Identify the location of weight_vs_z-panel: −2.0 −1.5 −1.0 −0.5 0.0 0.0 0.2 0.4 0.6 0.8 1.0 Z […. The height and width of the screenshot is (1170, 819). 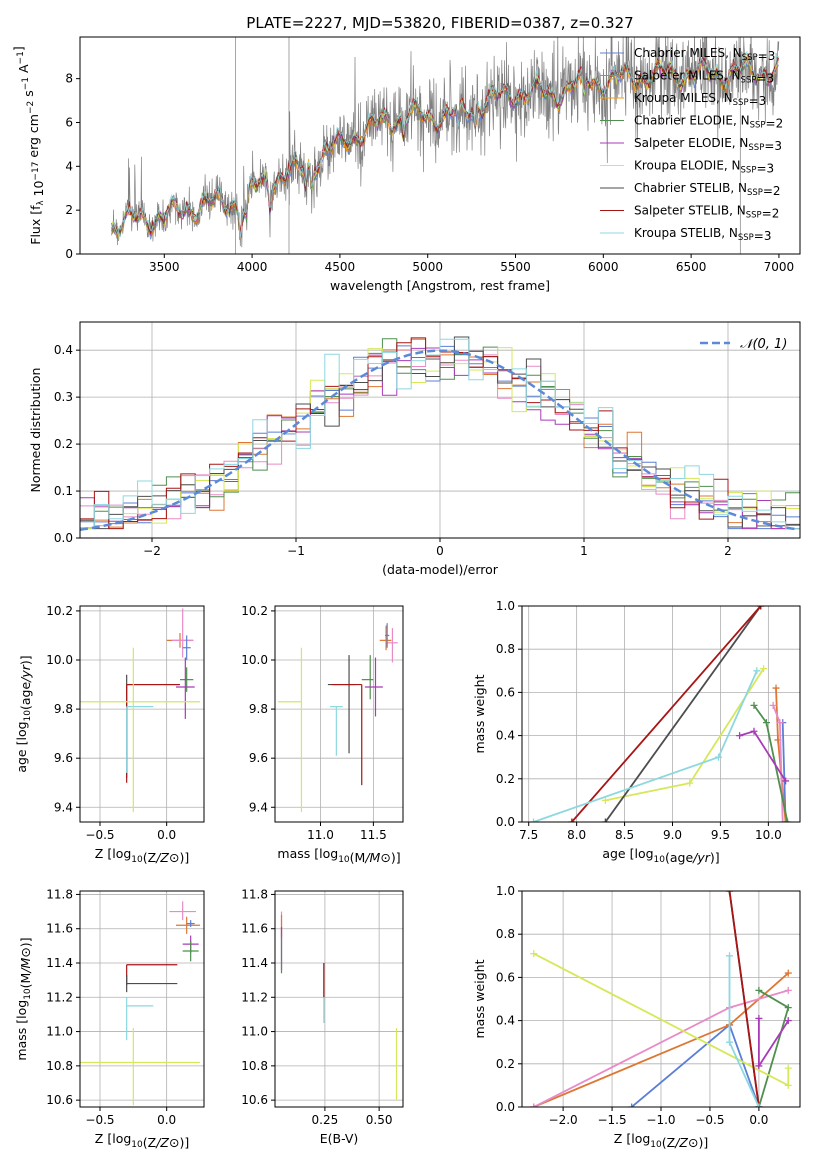
(636, 1017).